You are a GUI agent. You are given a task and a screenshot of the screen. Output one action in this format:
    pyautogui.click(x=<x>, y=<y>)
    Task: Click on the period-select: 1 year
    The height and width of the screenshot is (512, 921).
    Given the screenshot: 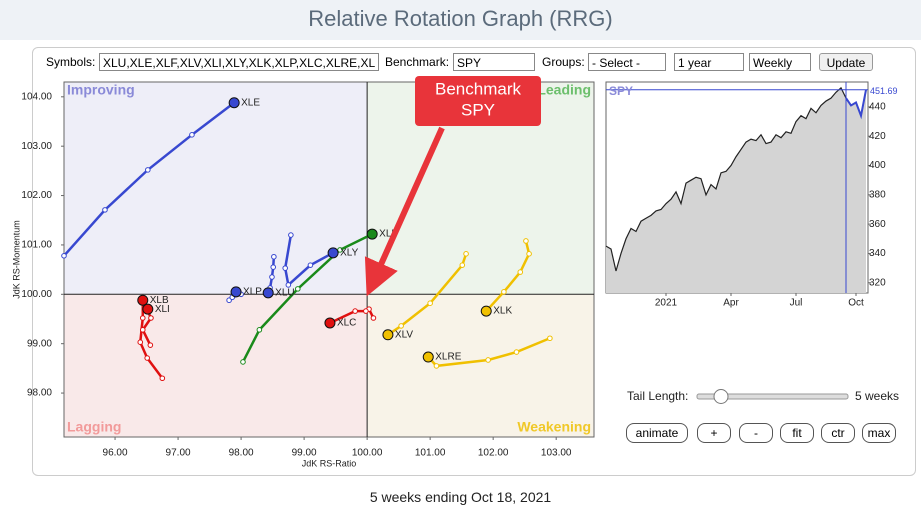 What is the action you would take?
    pyautogui.click(x=709, y=62)
    